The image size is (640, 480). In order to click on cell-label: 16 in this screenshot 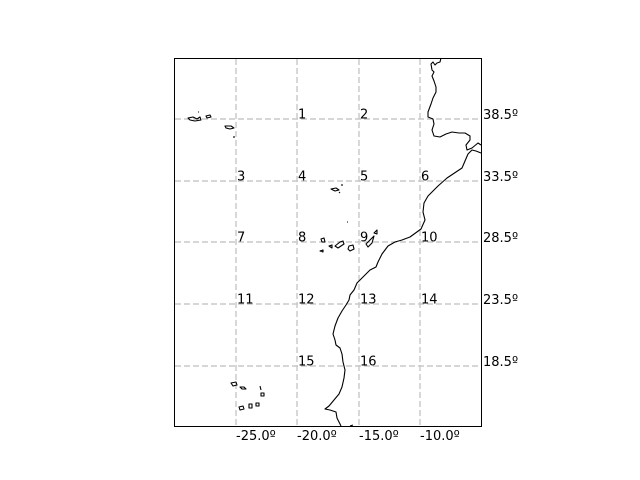, I will do `click(368, 362)`.